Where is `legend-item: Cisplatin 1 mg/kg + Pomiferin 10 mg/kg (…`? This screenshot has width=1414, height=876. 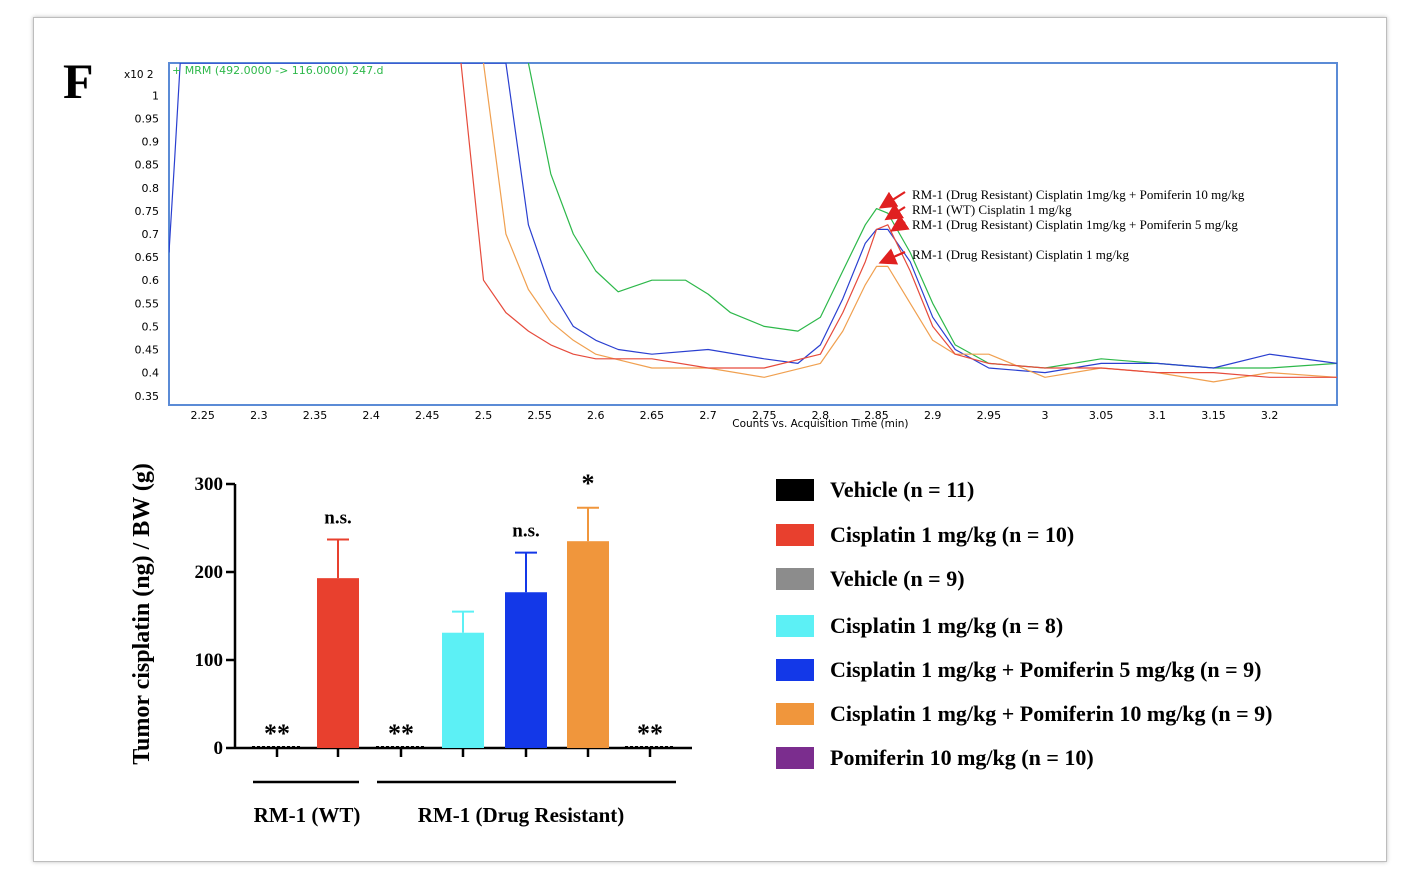
legend-item: Cisplatin 1 mg/kg + Pomiferin 10 mg/kg (… is located at coordinates (1024, 714).